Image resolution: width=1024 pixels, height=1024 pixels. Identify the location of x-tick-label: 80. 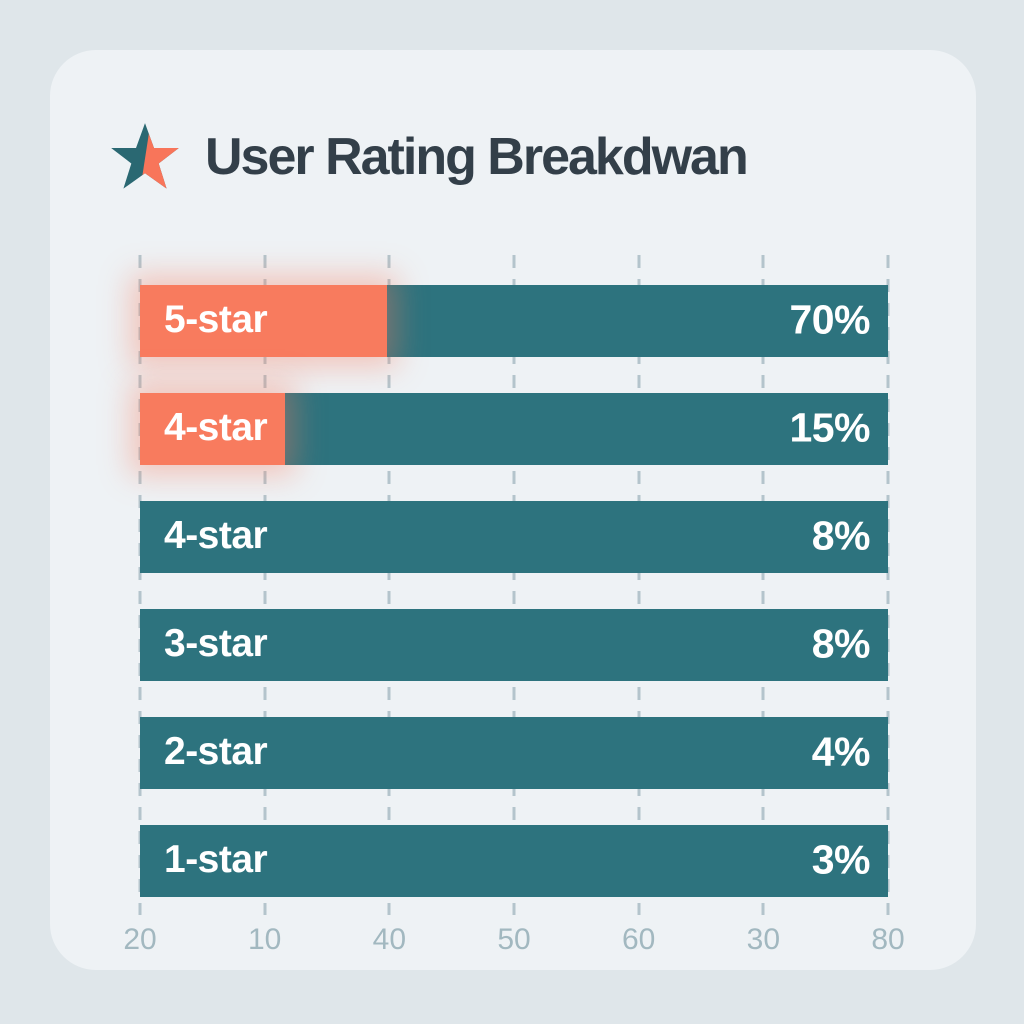
(888, 939).